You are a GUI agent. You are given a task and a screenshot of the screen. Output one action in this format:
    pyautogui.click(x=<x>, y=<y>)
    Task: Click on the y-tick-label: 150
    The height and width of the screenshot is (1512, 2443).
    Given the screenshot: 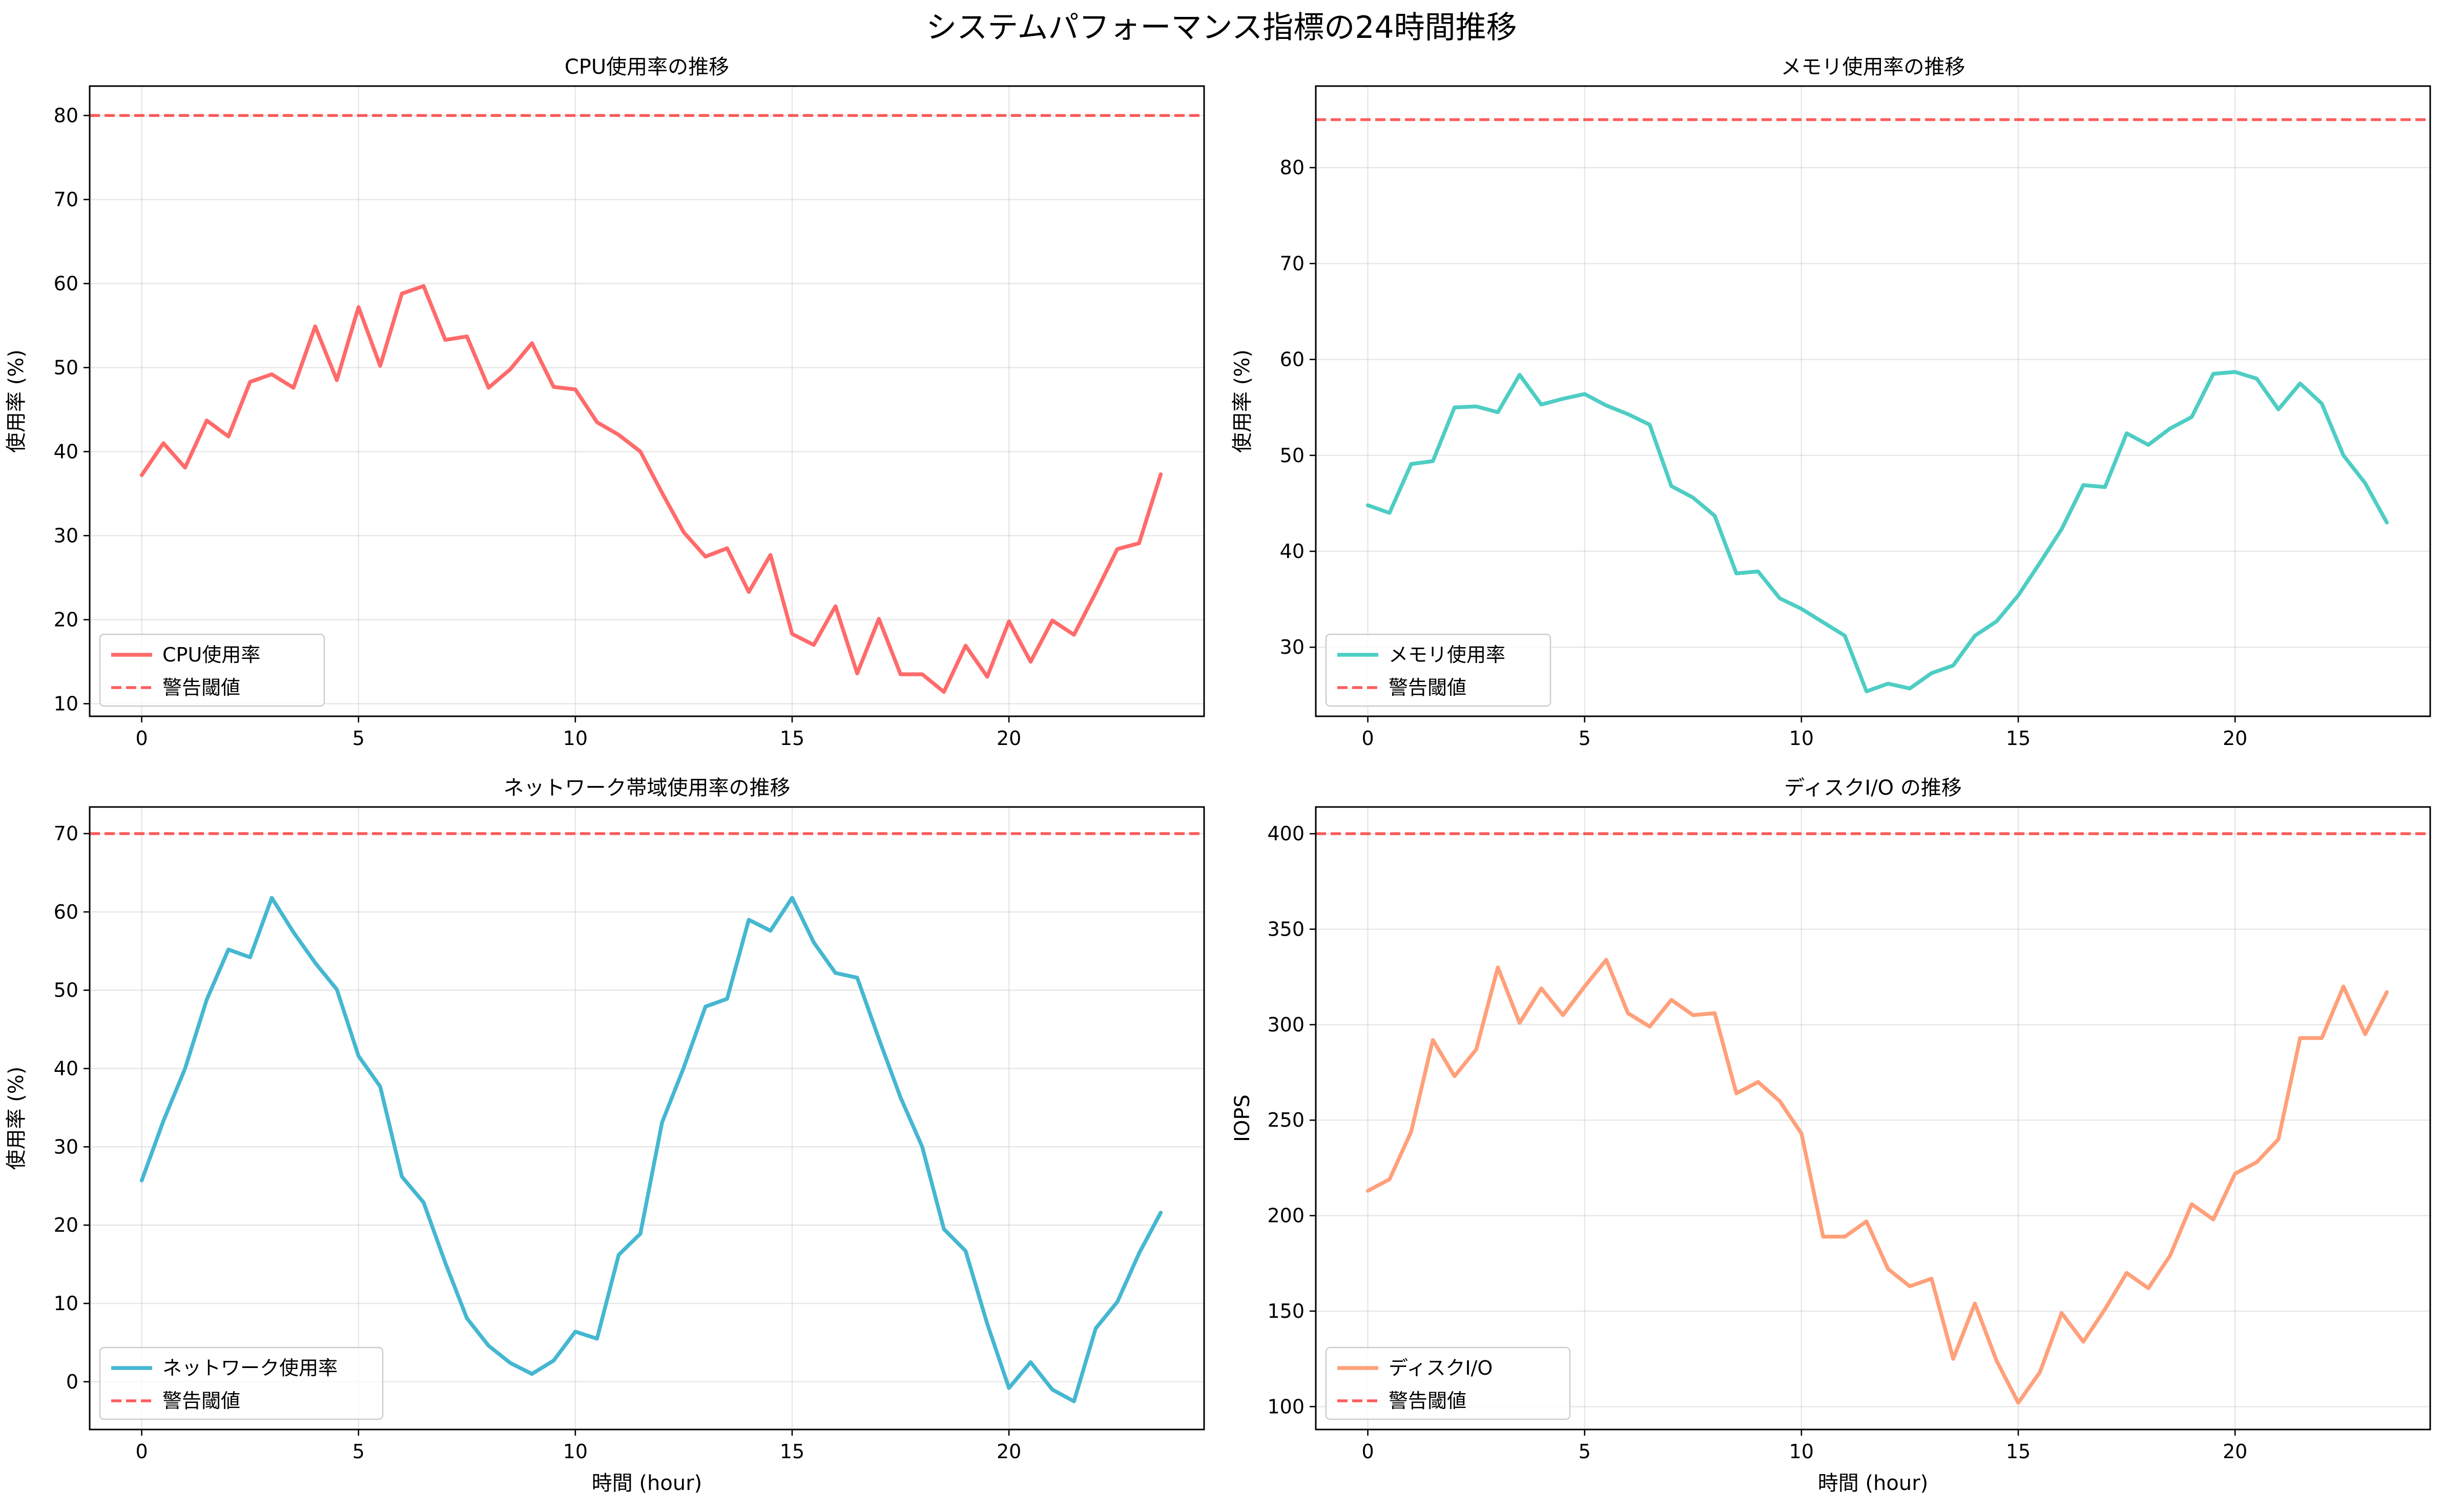 What is the action you would take?
    pyautogui.click(x=1286, y=1311)
    